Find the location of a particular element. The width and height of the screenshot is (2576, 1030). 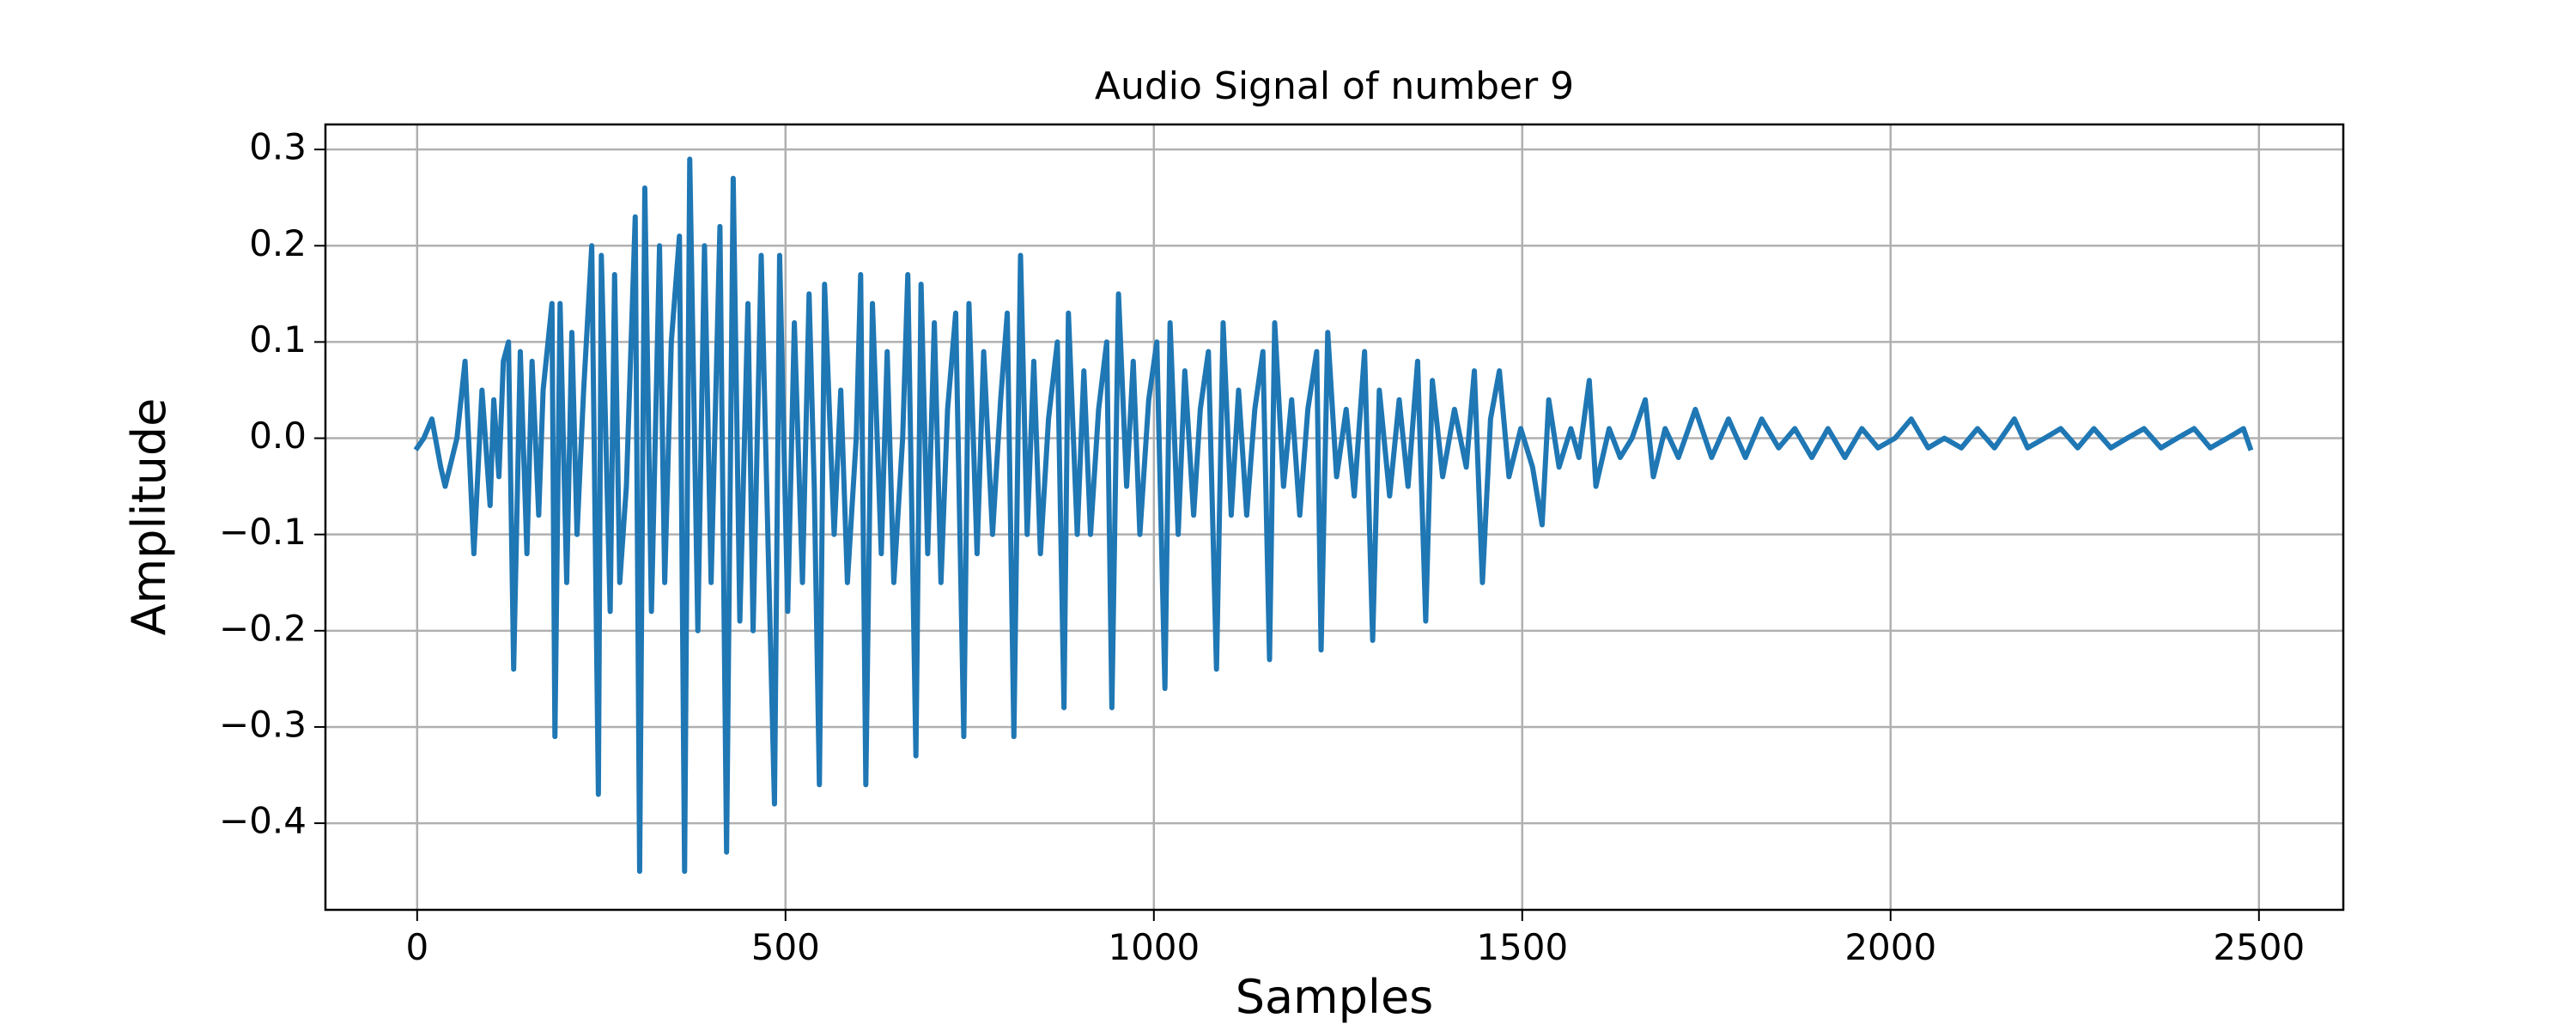

y-tick-label: −0.2 is located at coordinates (263, 628).